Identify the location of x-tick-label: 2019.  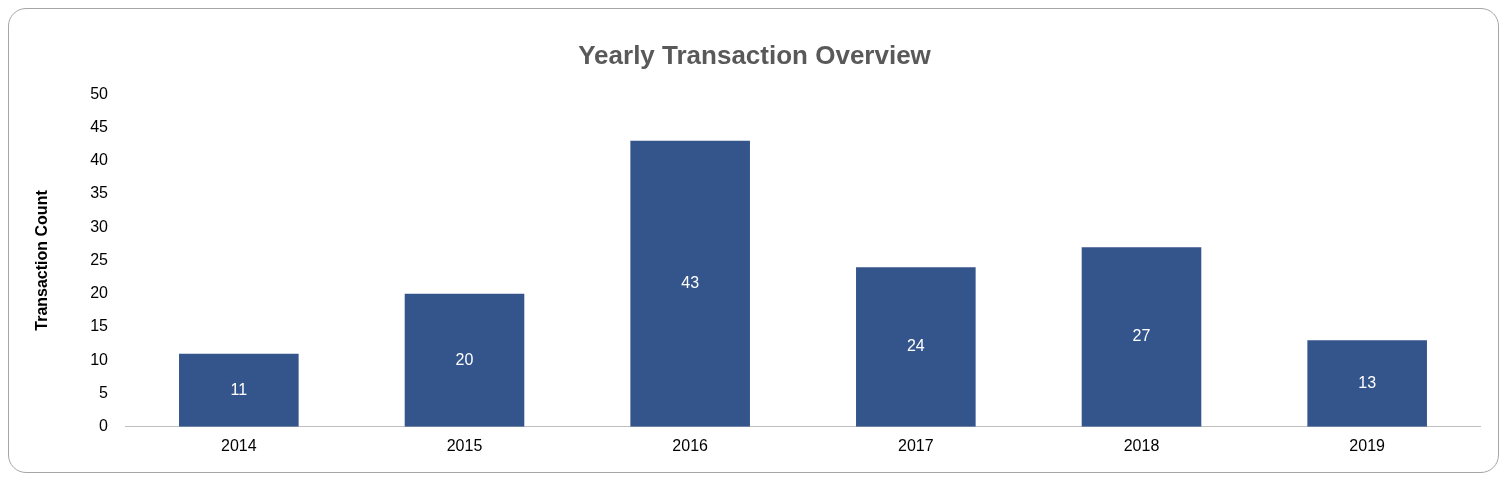
(1367, 445).